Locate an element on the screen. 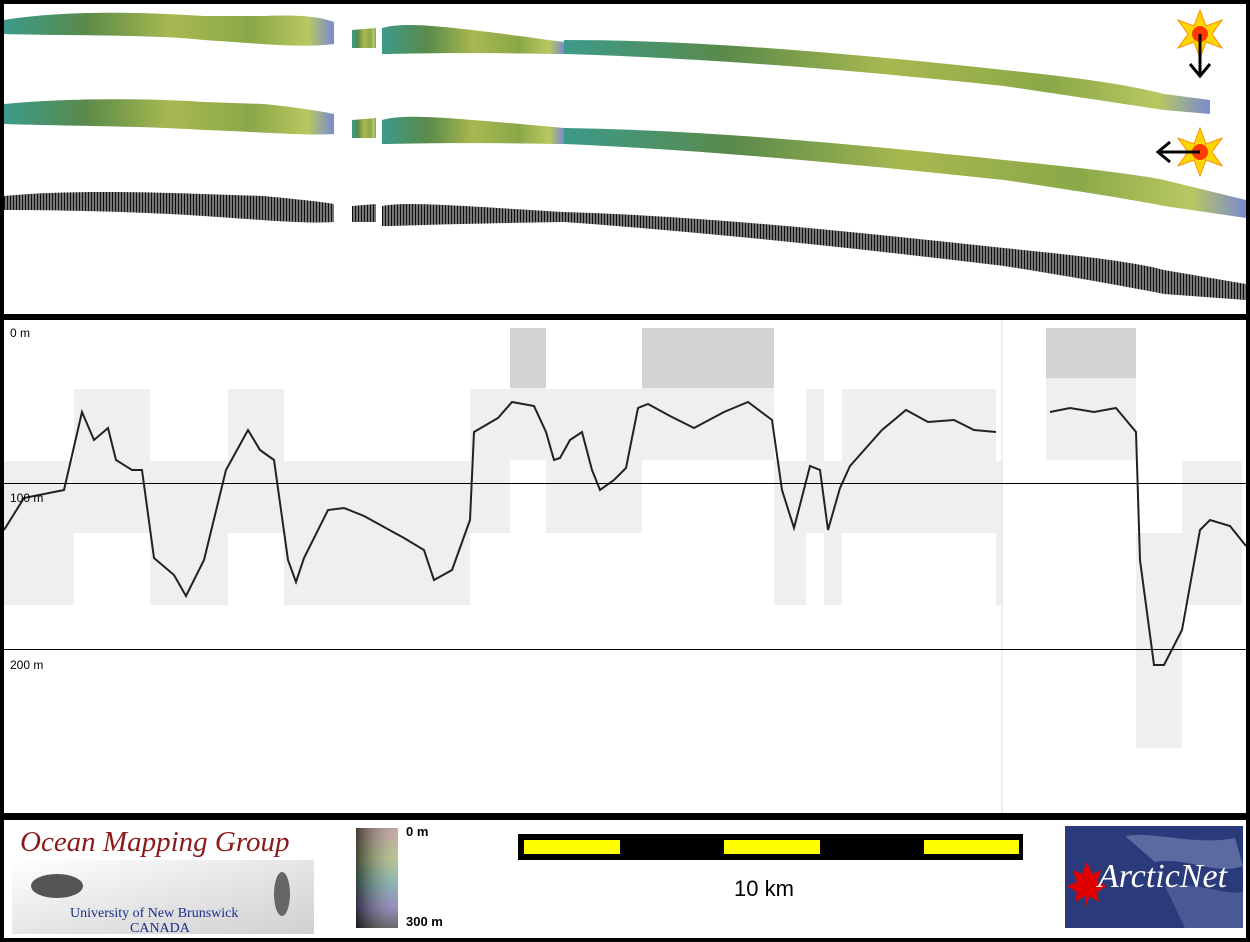 This screenshot has width=1250, height=942. omg-logo-image is located at coordinates (163, 897).